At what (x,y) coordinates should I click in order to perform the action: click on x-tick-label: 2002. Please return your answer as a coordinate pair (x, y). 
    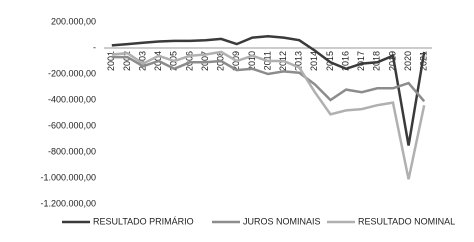
    Looking at the image, I should click on (127, 61).